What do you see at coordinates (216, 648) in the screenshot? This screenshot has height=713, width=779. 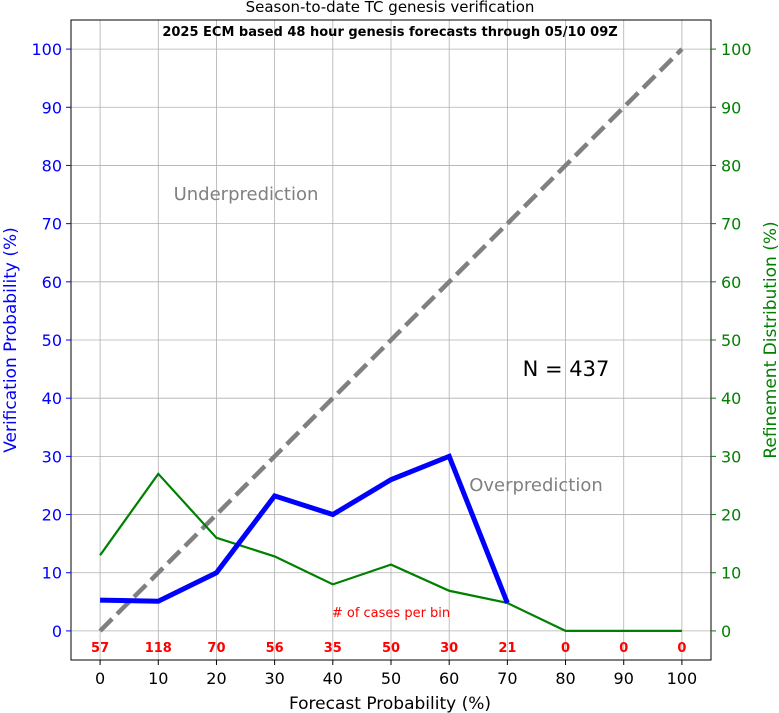 I see `case-count-label: 70` at bounding box center [216, 648].